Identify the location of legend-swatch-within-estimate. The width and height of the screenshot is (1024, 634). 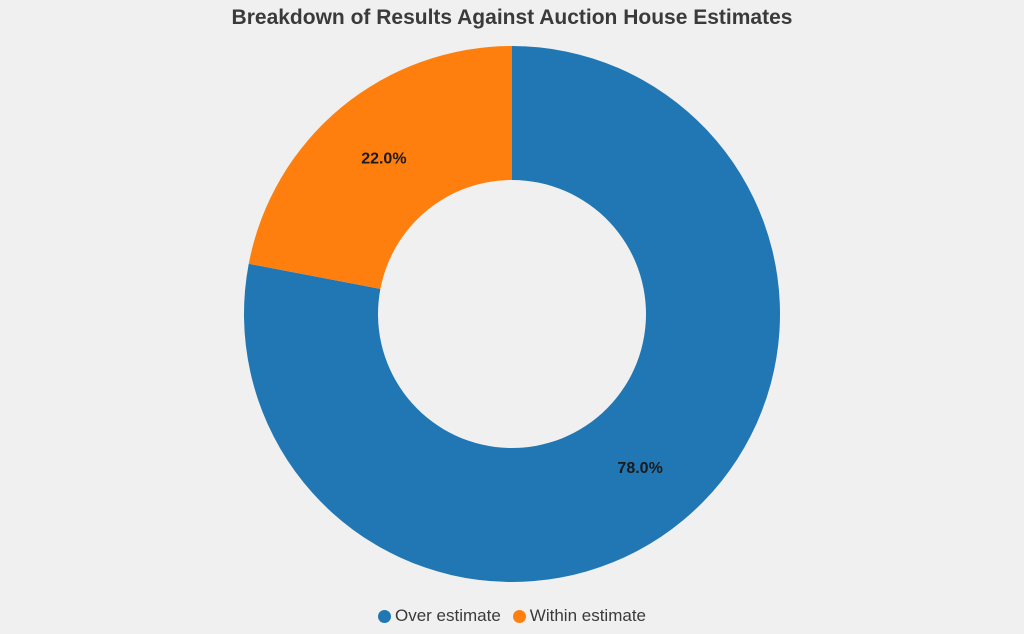
(519, 616).